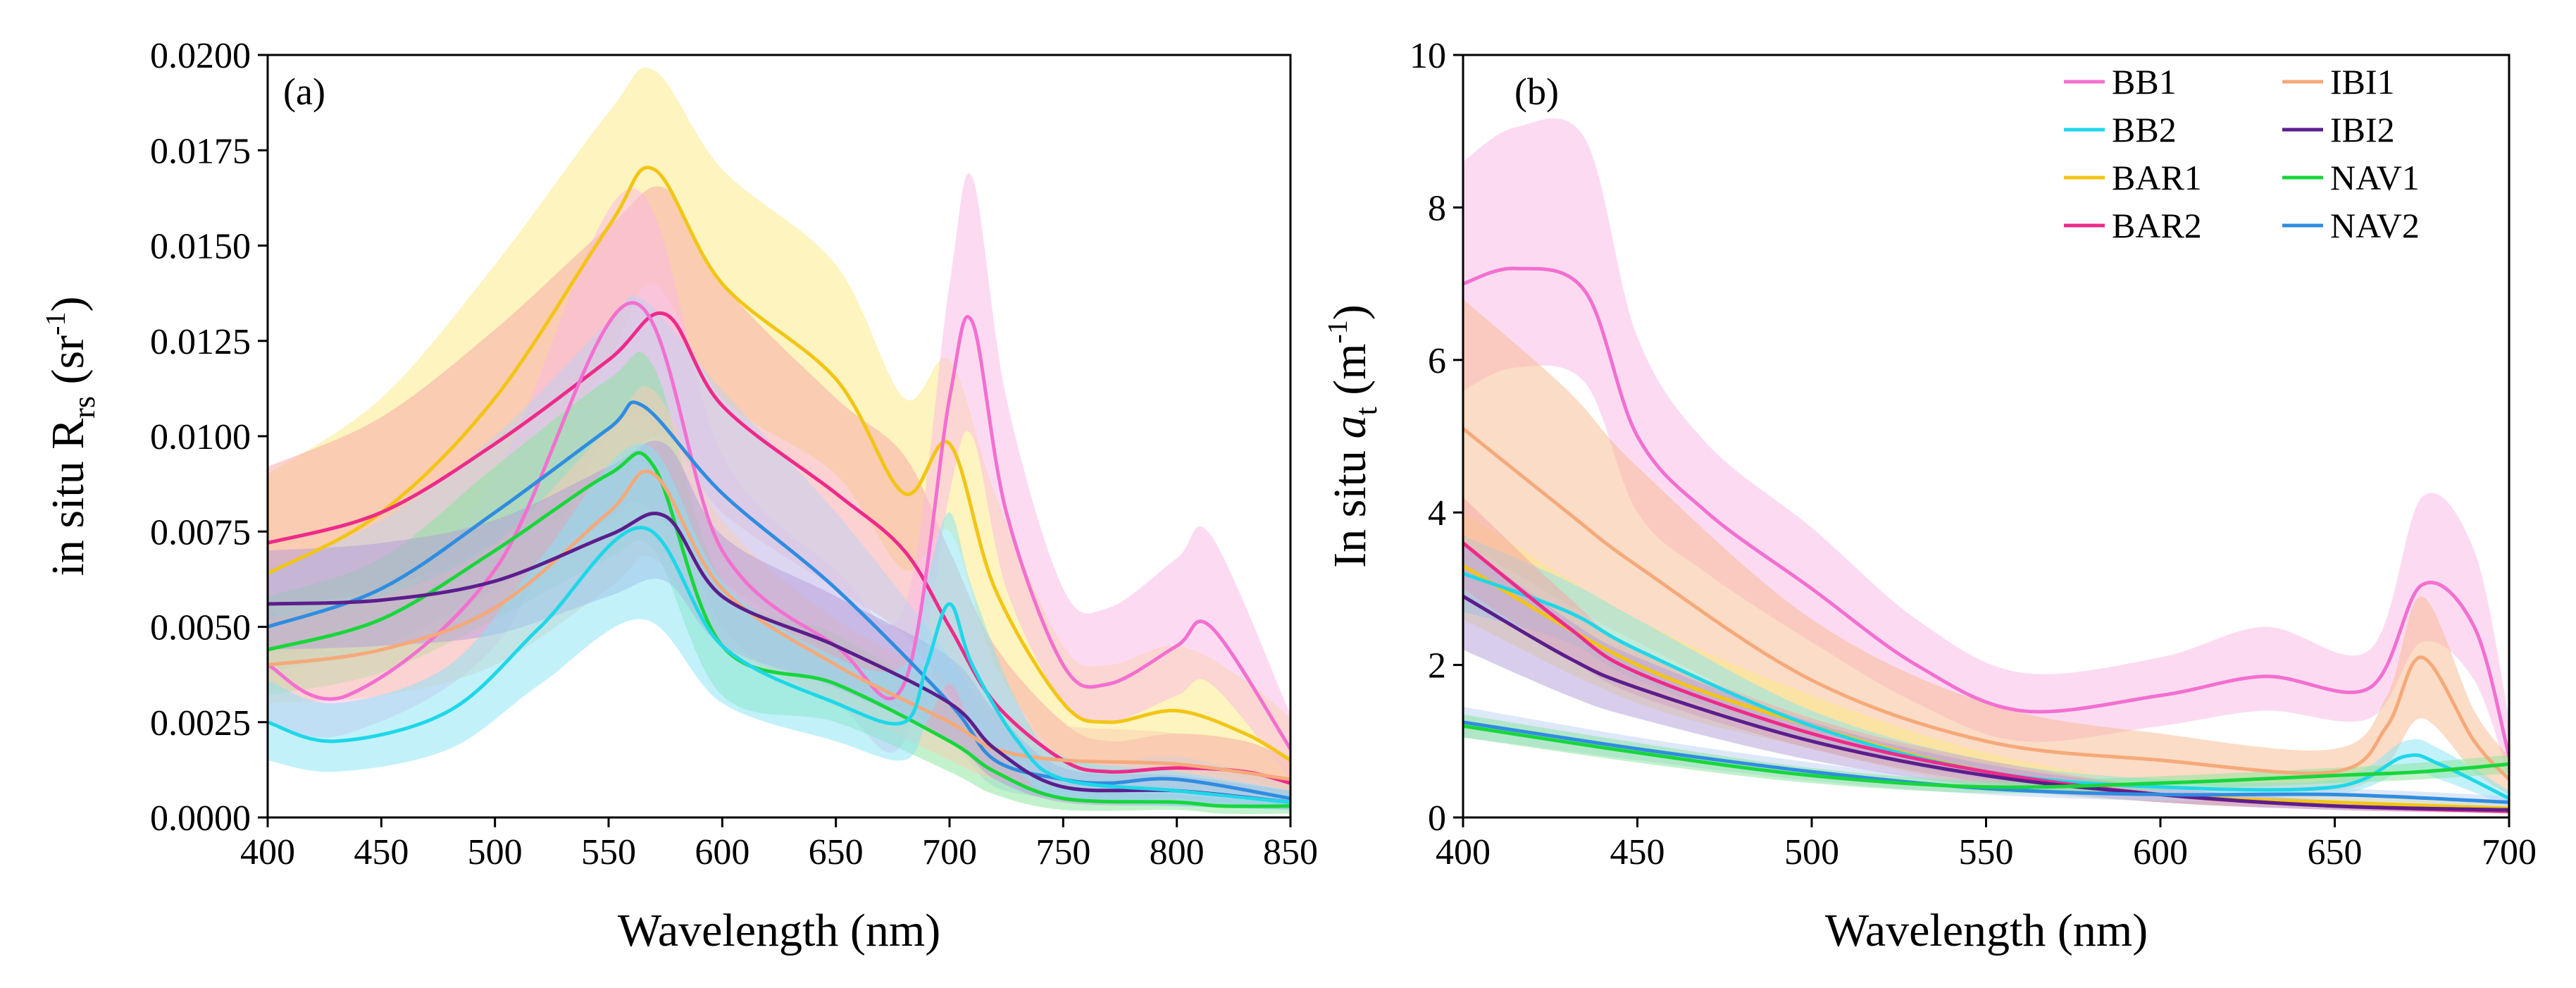  Describe the element at coordinates (1177, 852) in the screenshot. I see `x-tick-label: 800` at that location.